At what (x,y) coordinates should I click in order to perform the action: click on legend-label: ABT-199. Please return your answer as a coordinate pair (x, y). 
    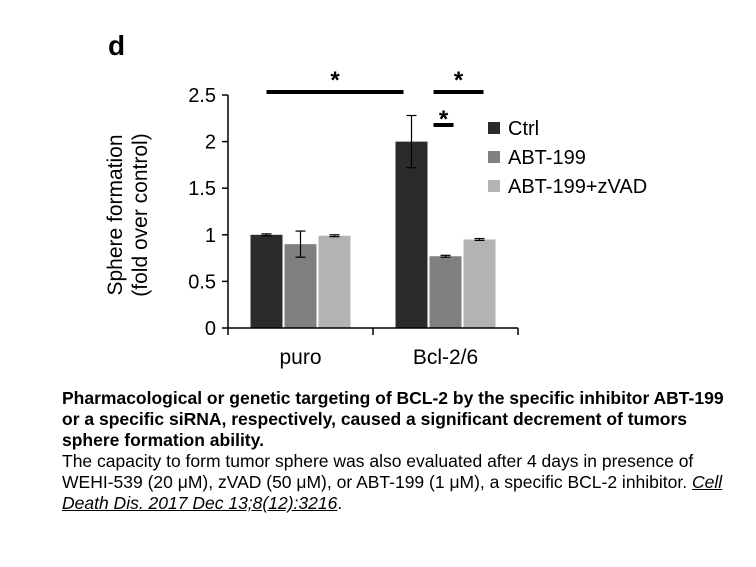
    Looking at the image, I should click on (547, 158).